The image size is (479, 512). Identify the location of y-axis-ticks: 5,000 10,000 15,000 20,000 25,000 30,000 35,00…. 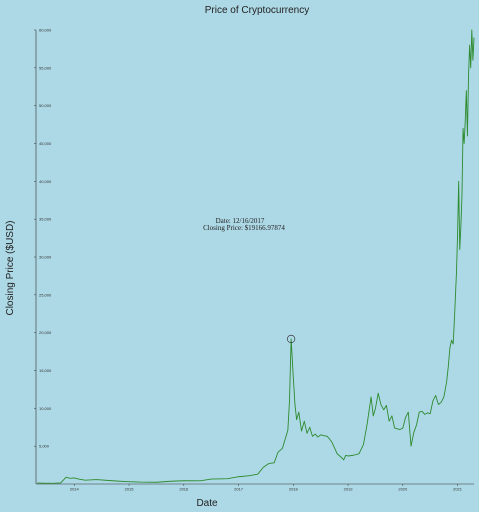
(43, 238).